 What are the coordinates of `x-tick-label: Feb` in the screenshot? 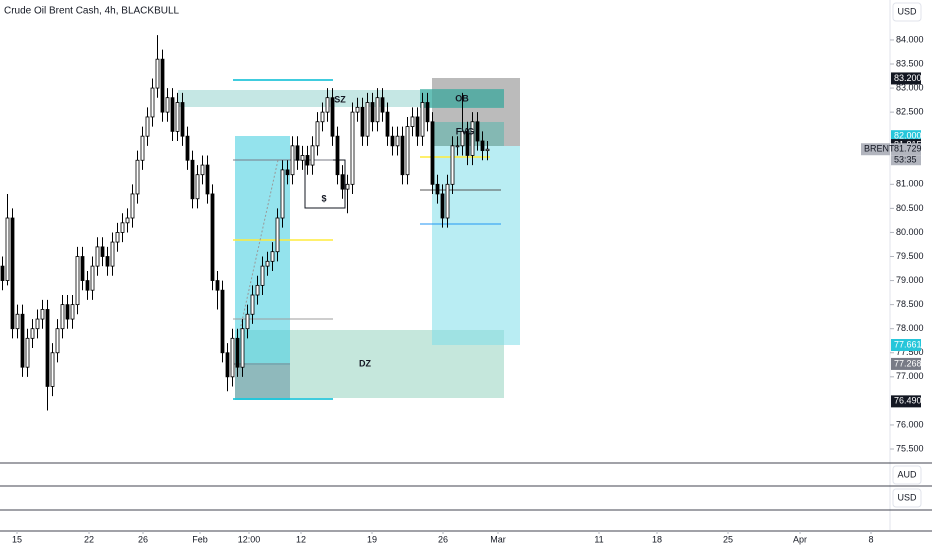 It's located at (200, 539).